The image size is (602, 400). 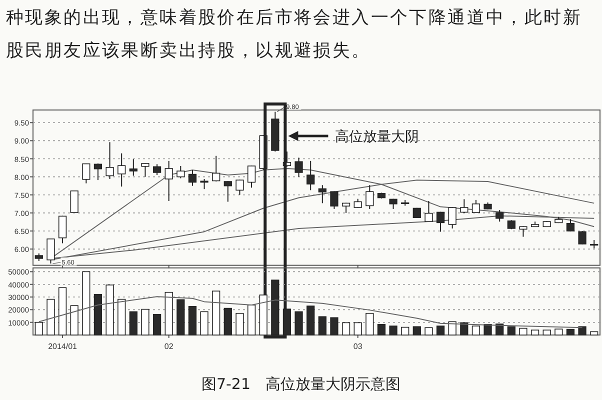 What do you see at coordinates (294, 35) in the screenshot?
I see `text: 种现象的出现，意味着股价在后市将会进入一个下降通道中，此时新股民朋友应该果断卖出持股，以规避损失。` at bounding box center [294, 35].